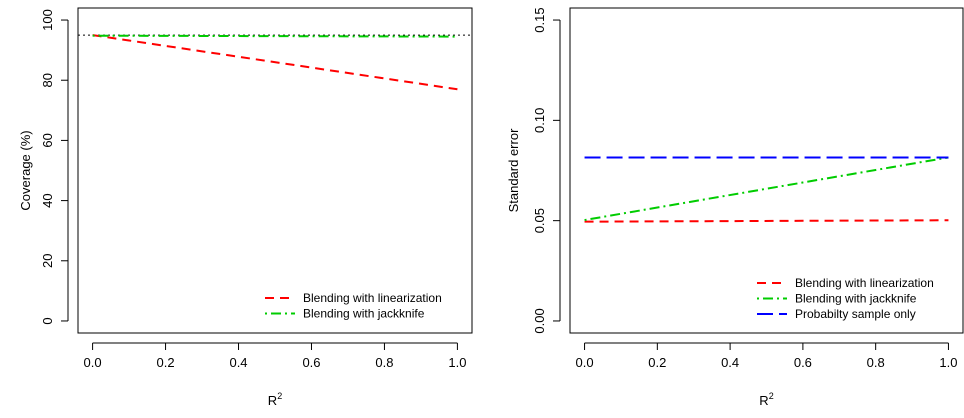  What do you see at coordinates (539, 19) in the screenshot?
I see `y-tick-label: 0.15` at bounding box center [539, 19].